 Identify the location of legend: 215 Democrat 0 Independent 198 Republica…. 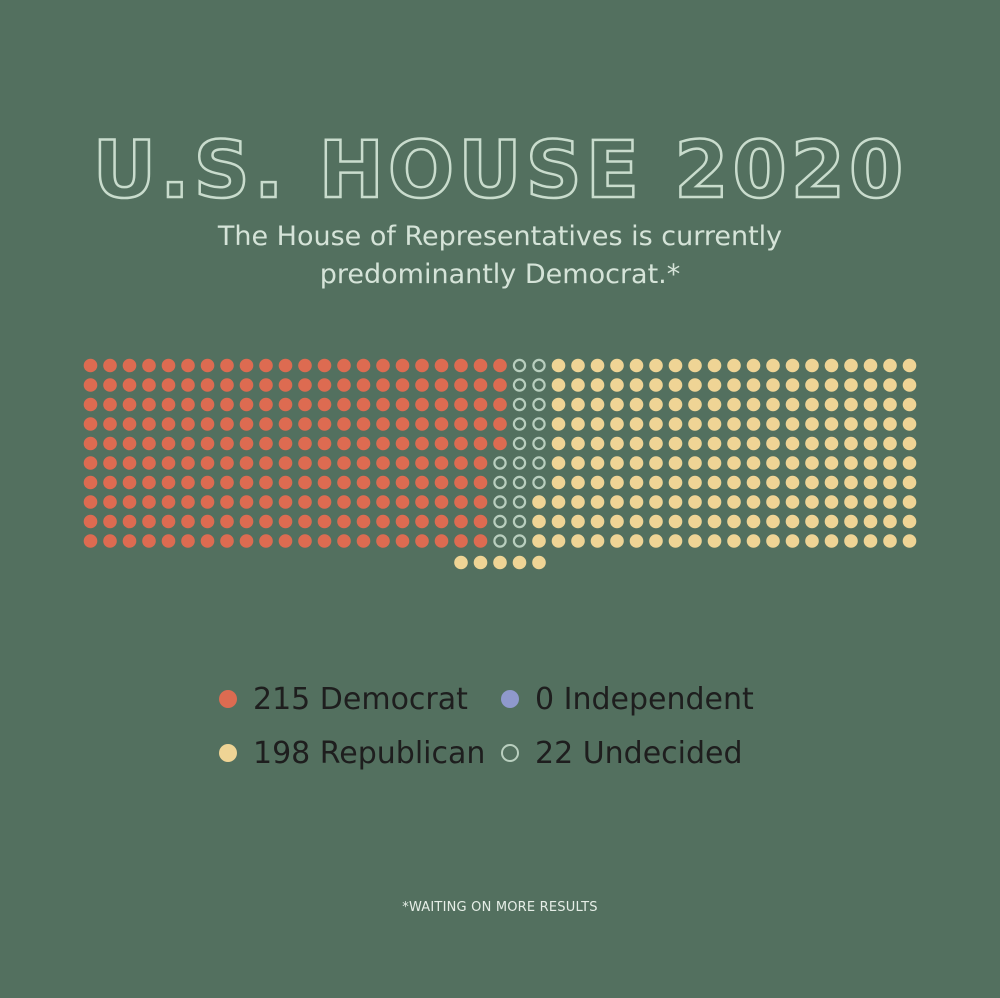
(515, 730).